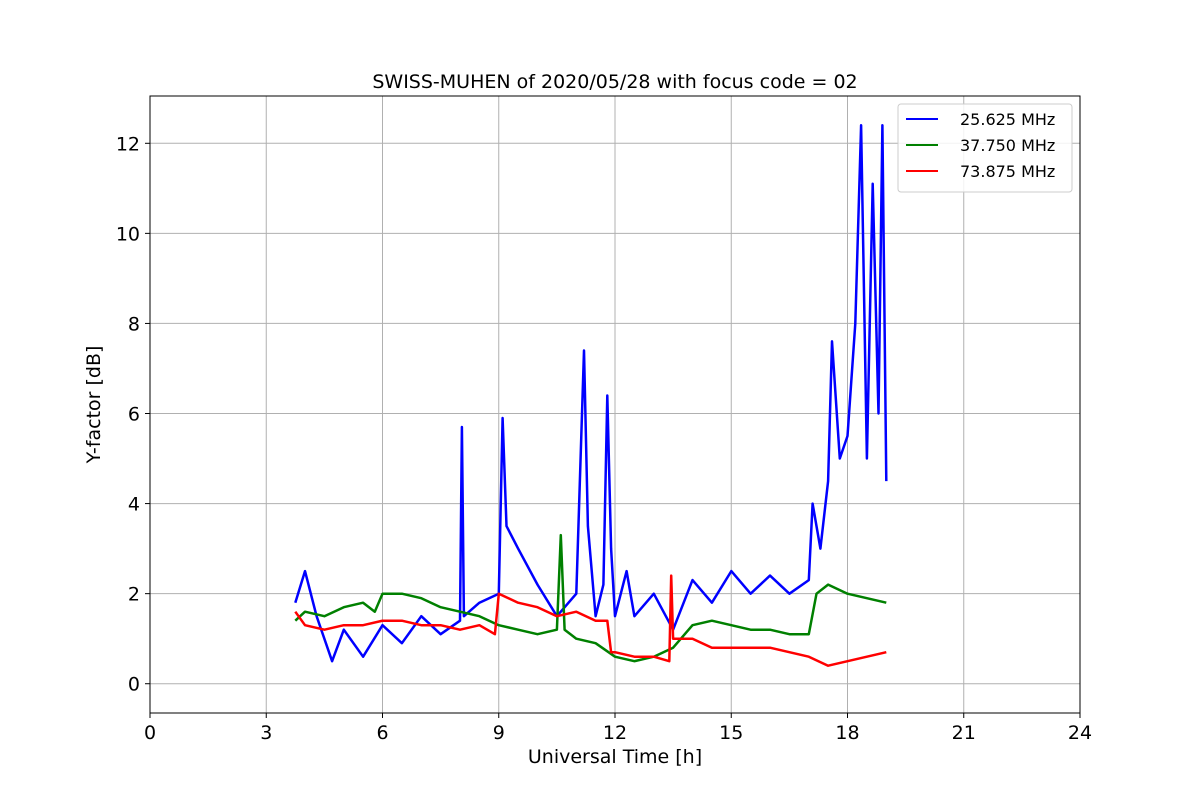 This screenshot has width=1200, height=804. What do you see at coordinates (94, 405) in the screenshot?
I see `y-axis-label: Y-factor [dB]` at bounding box center [94, 405].